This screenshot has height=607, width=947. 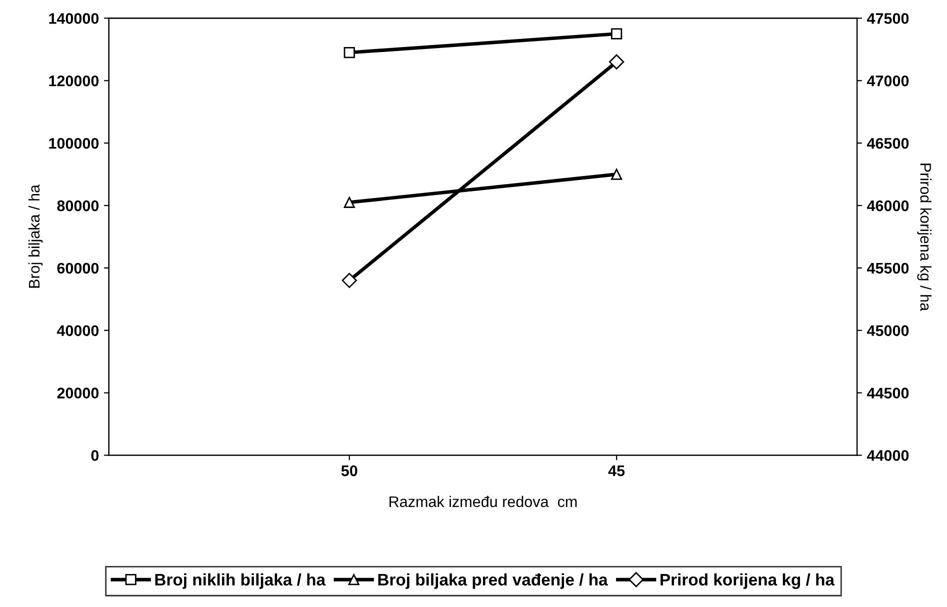 I want to click on y2-tick-label: 45000, so click(x=887, y=330).